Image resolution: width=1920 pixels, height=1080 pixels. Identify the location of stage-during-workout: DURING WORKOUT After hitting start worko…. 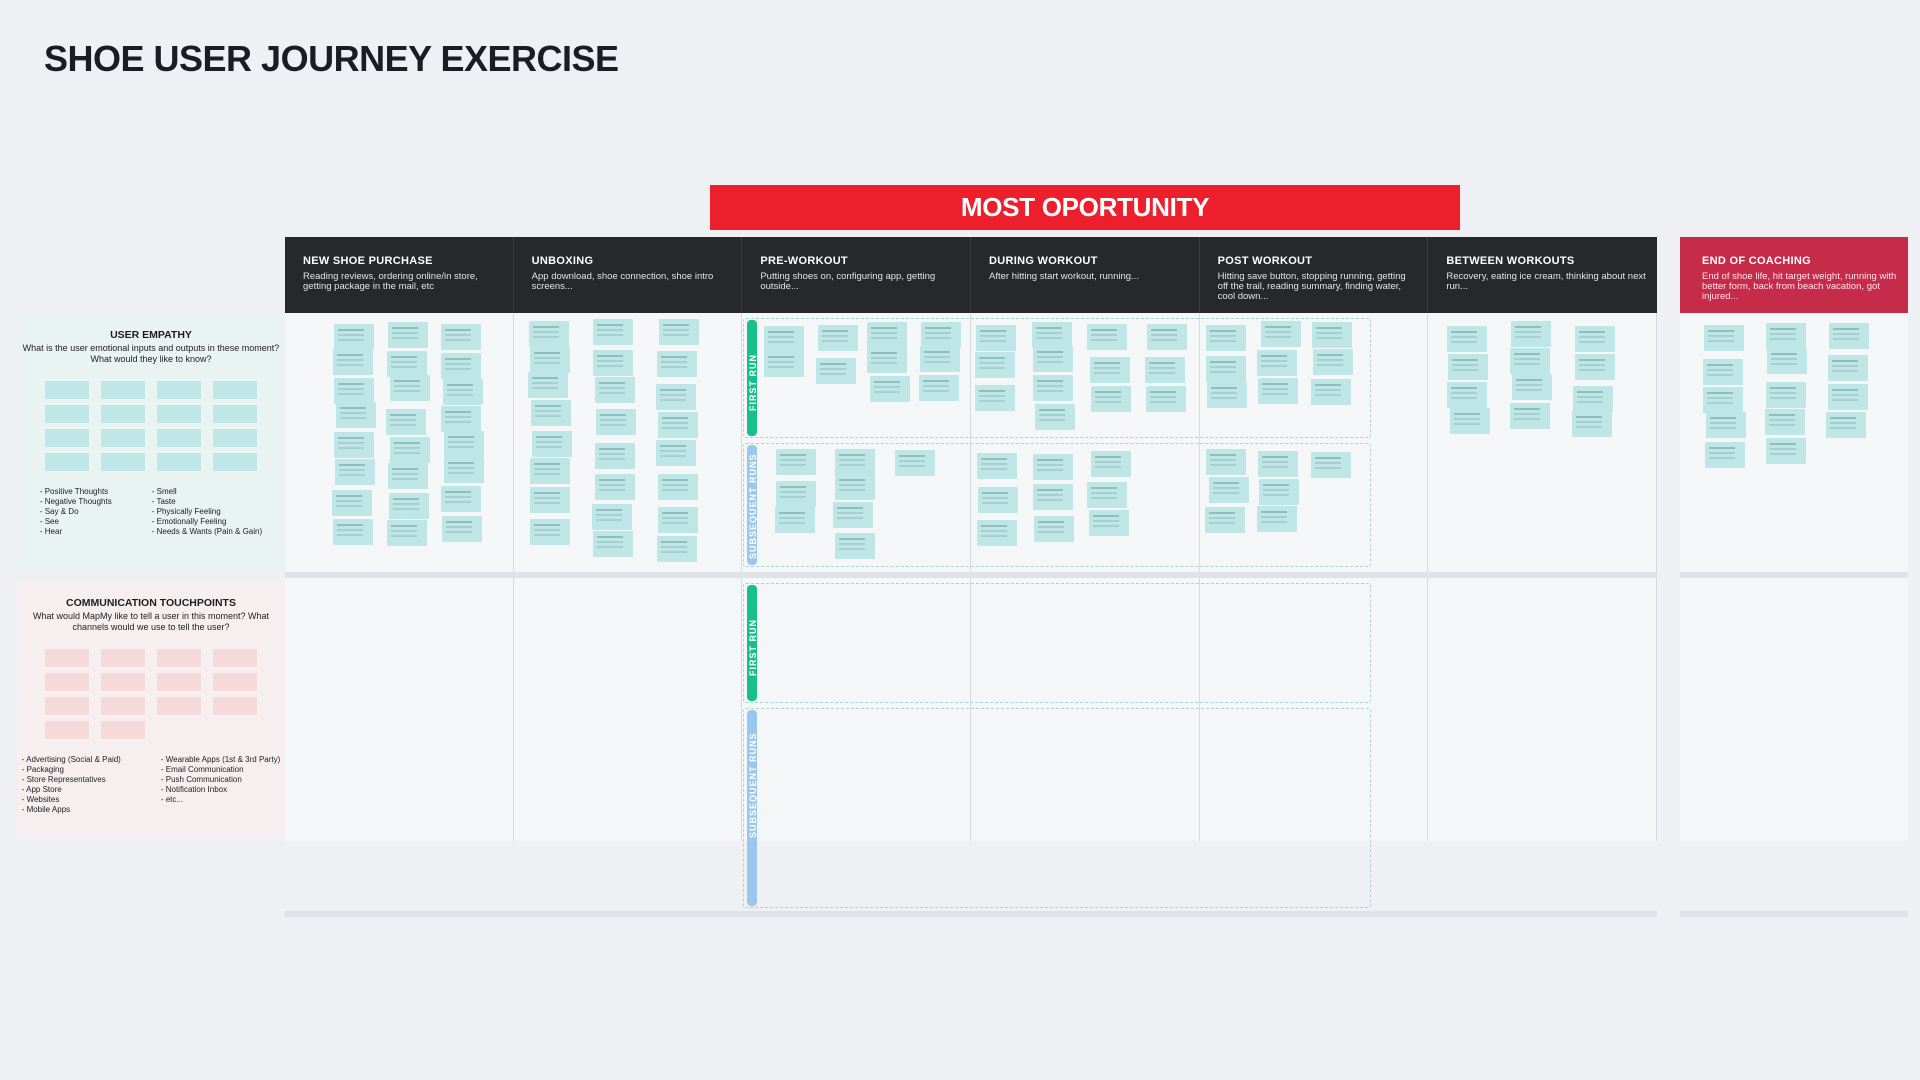
(1085, 275).